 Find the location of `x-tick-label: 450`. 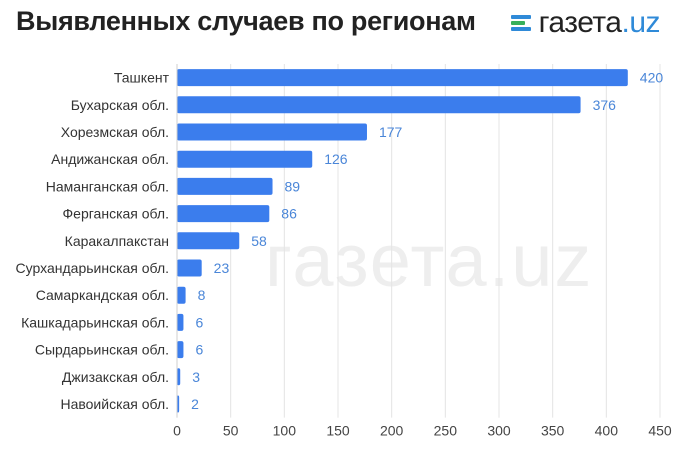

x-tick-label: 450 is located at coordinates (660, 431).